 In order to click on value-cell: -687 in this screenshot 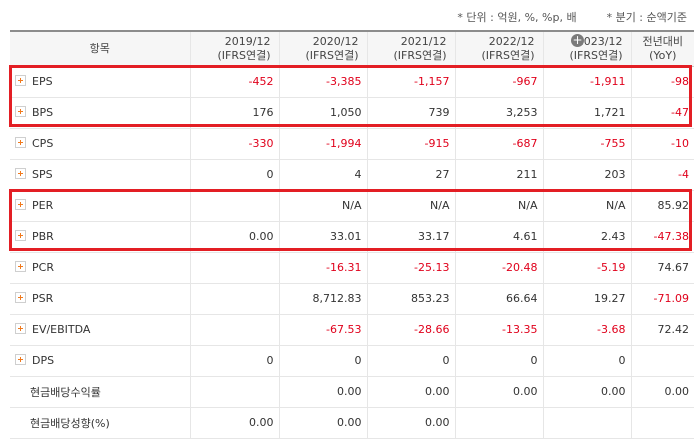, I will do `click(498, 144)`.